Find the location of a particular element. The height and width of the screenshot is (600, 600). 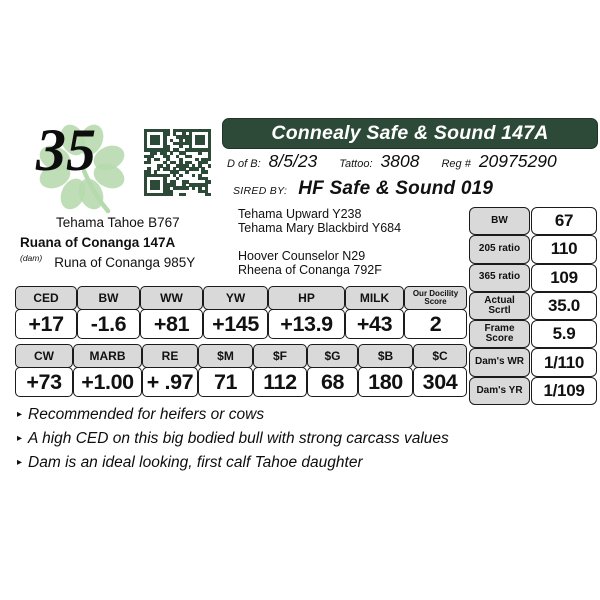

reg-label: Reg # is located at coordinates (456, 164).